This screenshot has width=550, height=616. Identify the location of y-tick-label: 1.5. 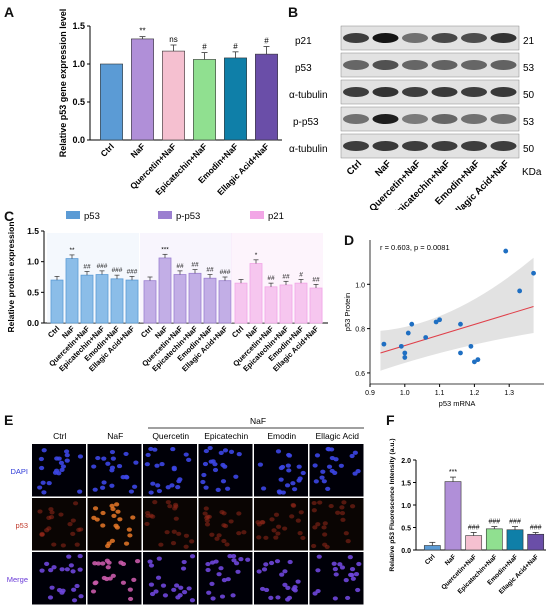
(33, 231).